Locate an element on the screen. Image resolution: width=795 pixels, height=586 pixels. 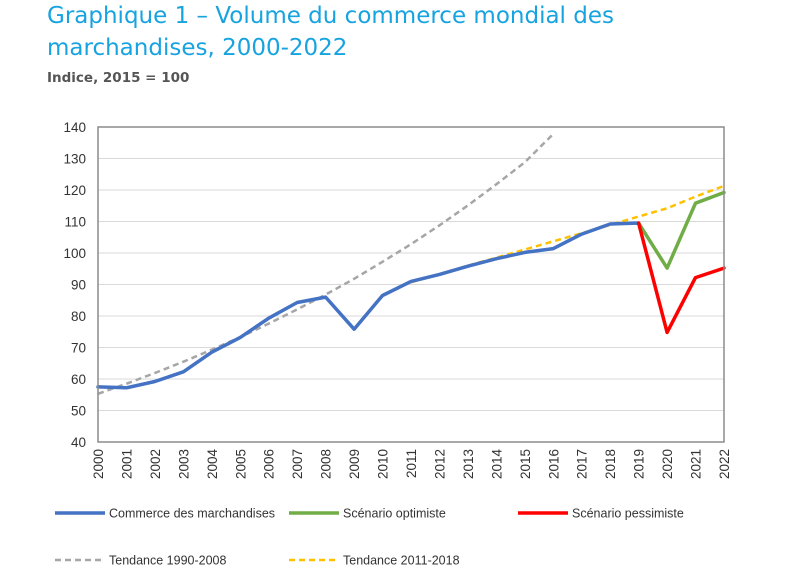
legend-label-tendance_2011_2018: Tendance 2011-2018 is located at coordinates (401, 561).